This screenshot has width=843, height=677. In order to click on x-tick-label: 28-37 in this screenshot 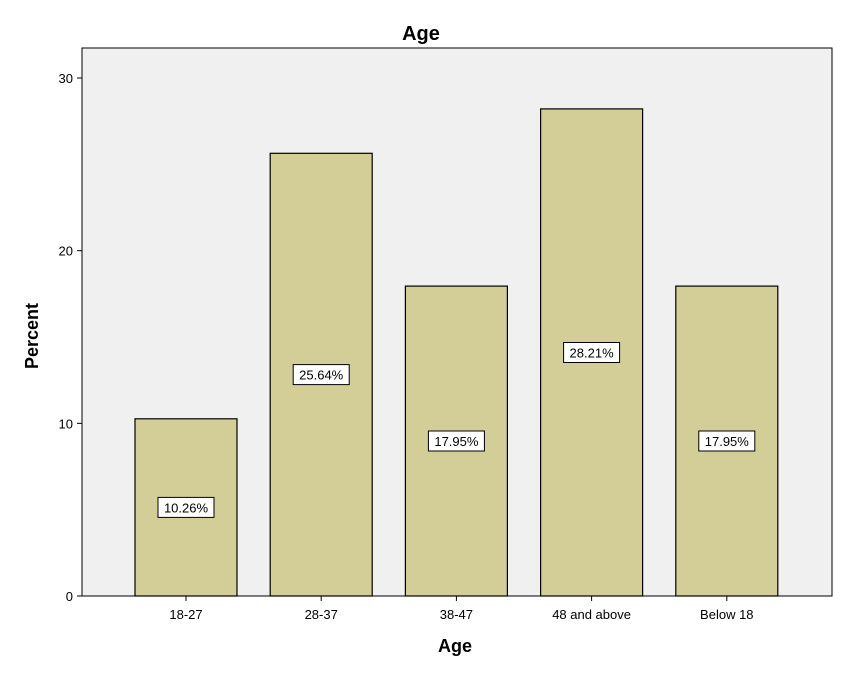, I will do `click(321, 614)`.